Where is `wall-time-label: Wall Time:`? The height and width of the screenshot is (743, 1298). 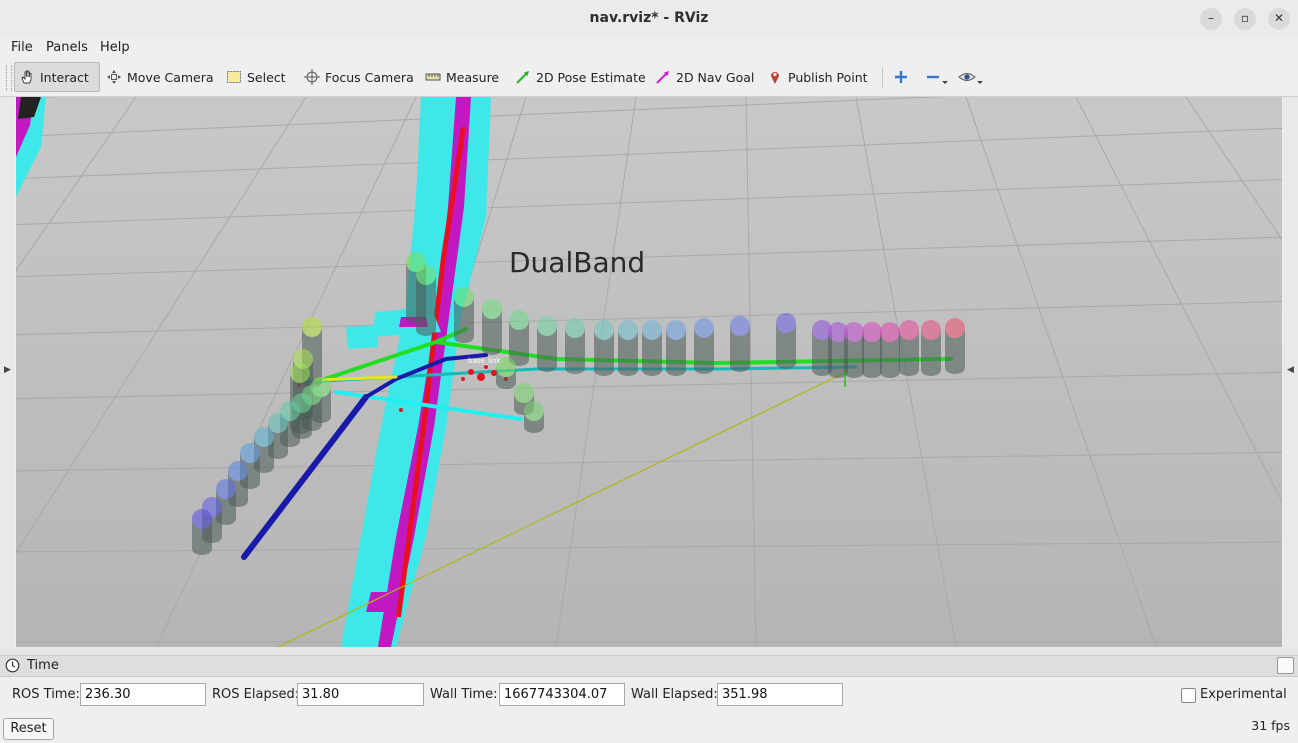 wall-time-label: Wall Time: is located at coordinates (464, 694).